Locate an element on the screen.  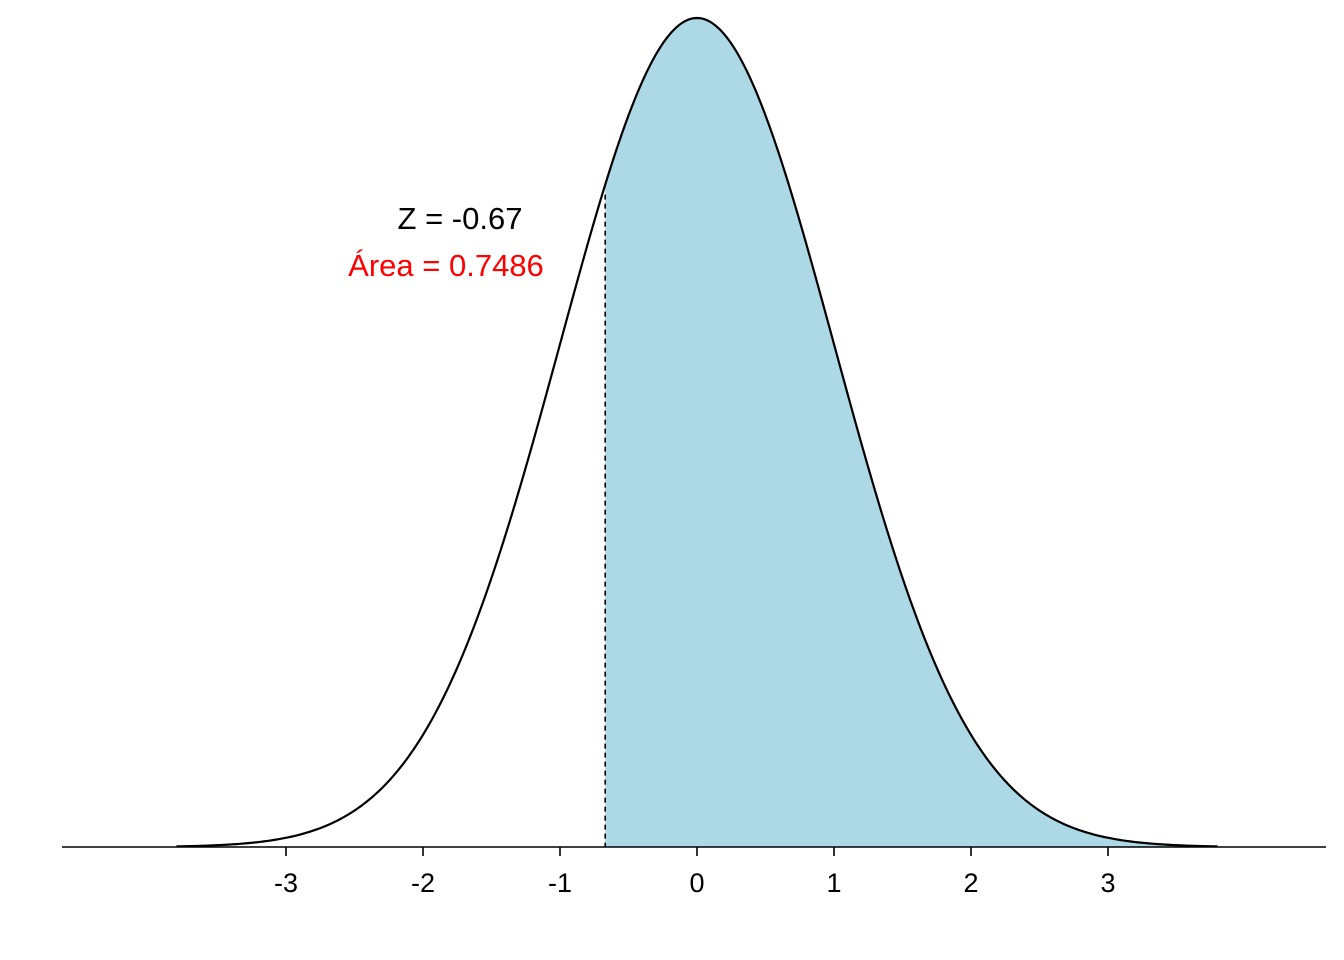
x-tick-label: 2 is located at coordinates (970, 883).